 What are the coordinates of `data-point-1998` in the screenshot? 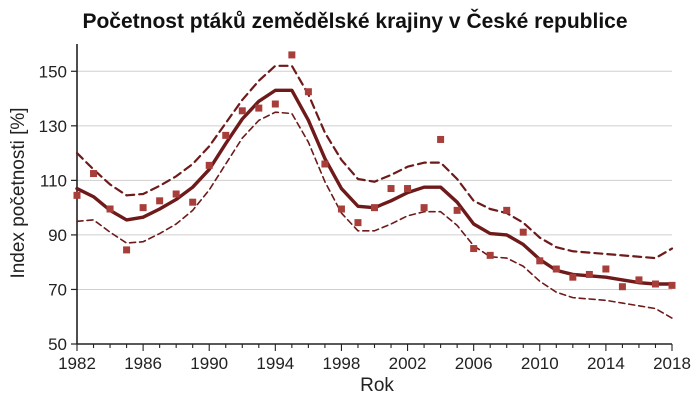 It's located at (341, 209).